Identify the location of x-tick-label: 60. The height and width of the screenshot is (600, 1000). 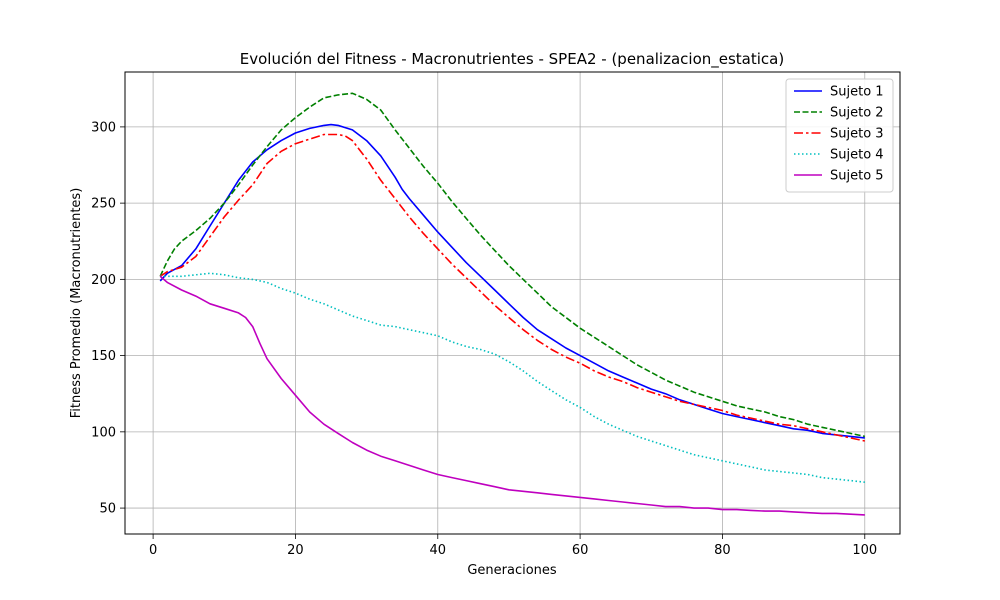
(580, 550).